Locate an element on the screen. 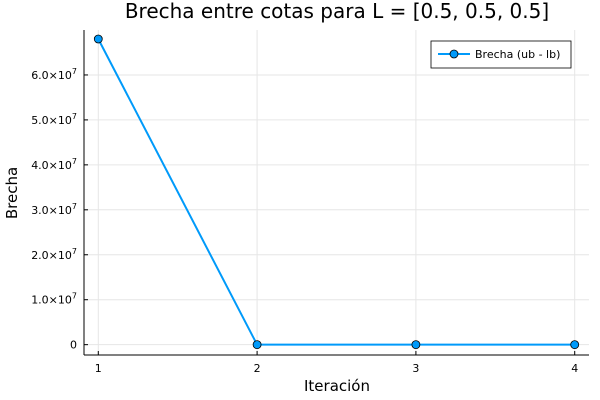 This screenshot has width=600, height=400. y-tick-label: 2.0×10⁷ is located at coordinates (54, 254).